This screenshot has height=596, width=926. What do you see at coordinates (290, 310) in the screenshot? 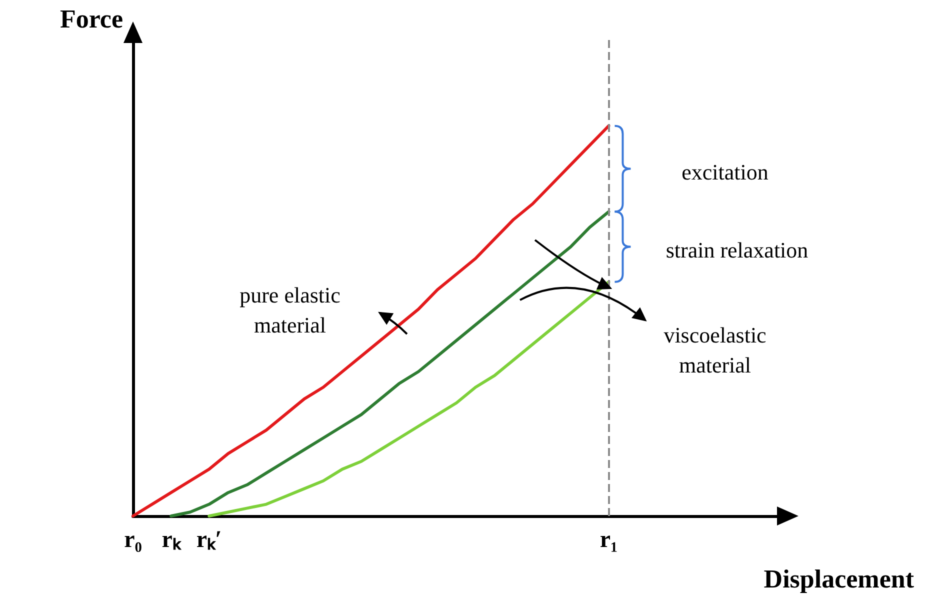
I see `annotation: pure elastic material` at bounding box center [290, 310].